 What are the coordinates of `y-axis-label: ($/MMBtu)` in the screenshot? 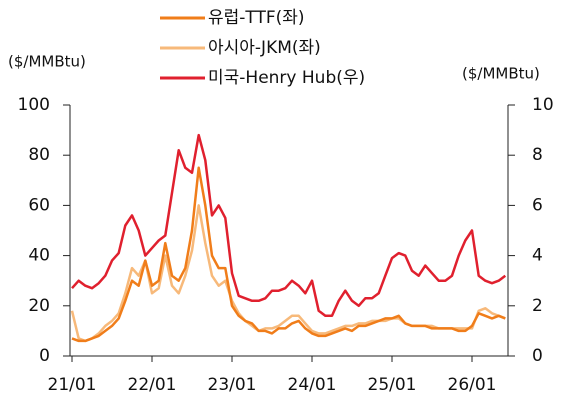 It's located at (47, 62).